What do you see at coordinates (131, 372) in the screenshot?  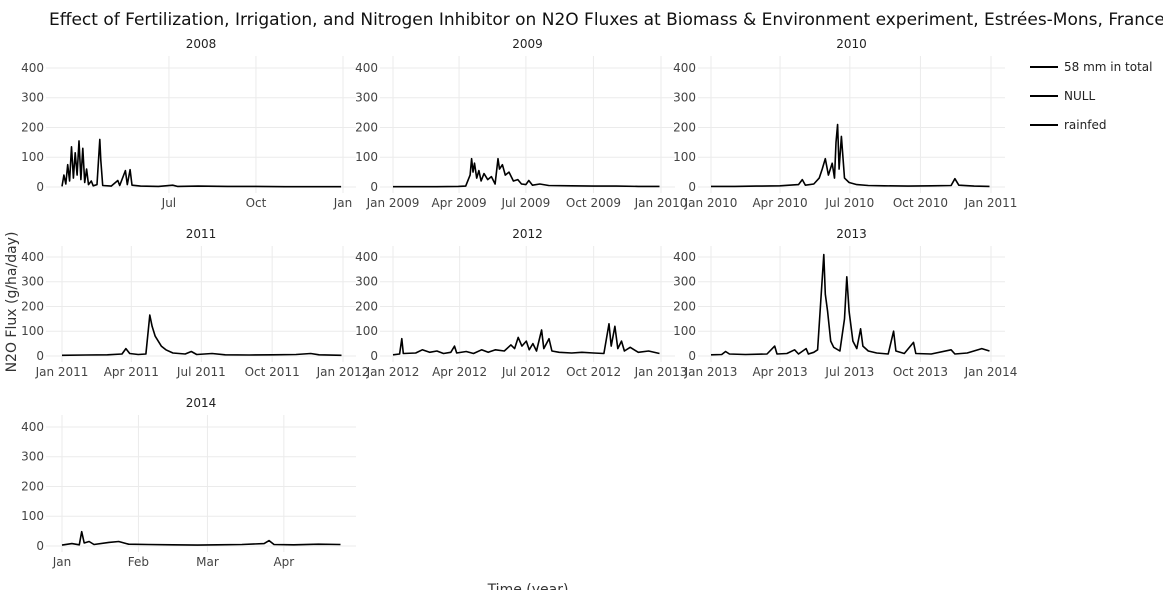 I see `x-tick-label: Apr 2011` at bounding box center [131, 372].